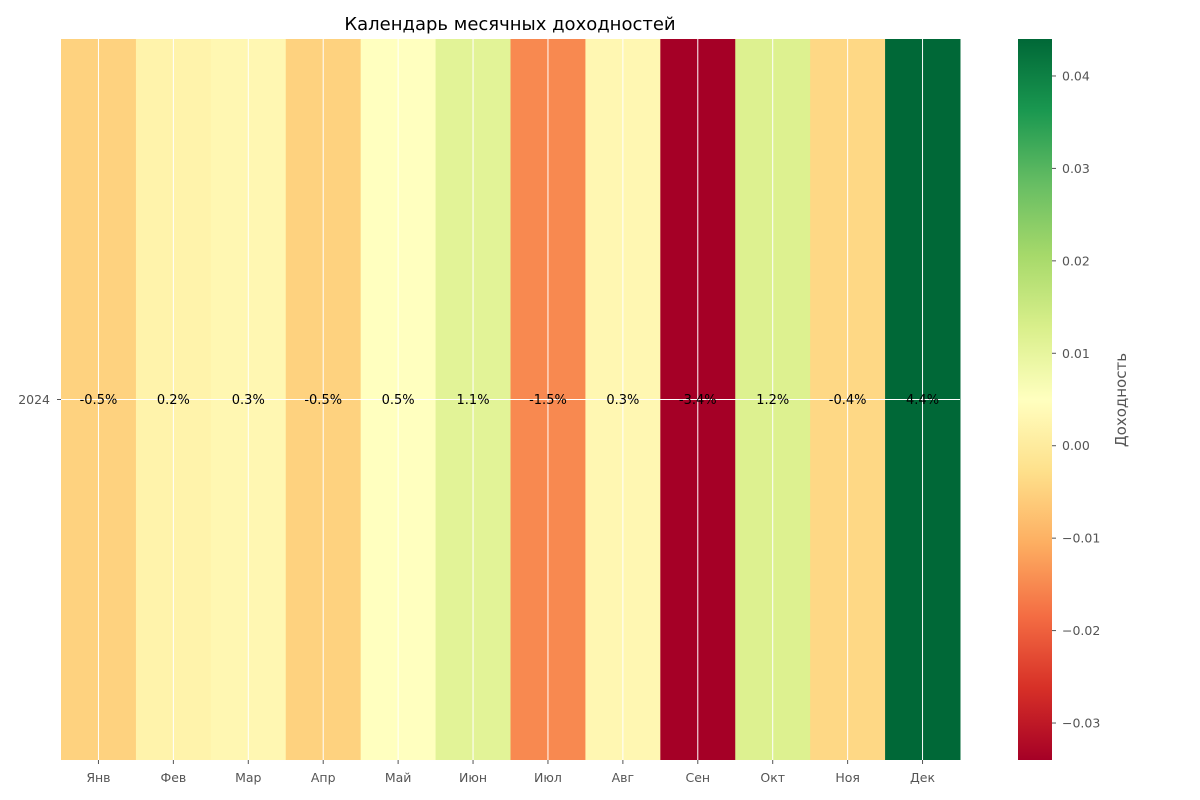 The height and width of the screenshot is (800, 1200). I want to click on x-tick-label: Дек, so click(922, 777).